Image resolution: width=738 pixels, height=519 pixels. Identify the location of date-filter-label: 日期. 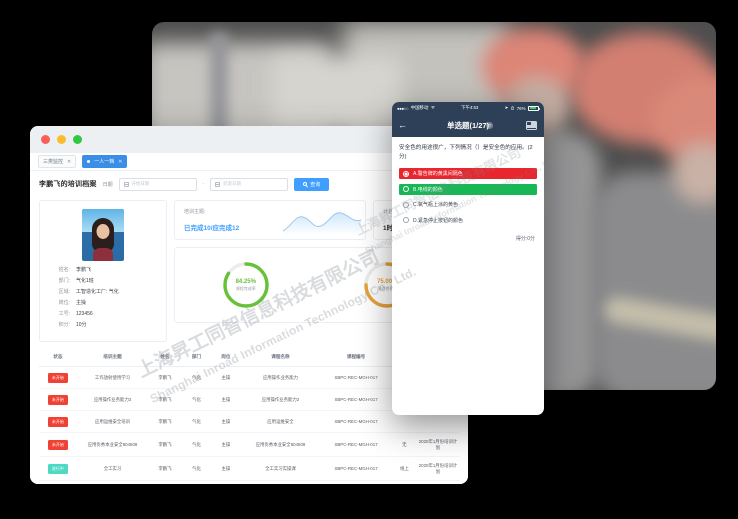
(107, 184).